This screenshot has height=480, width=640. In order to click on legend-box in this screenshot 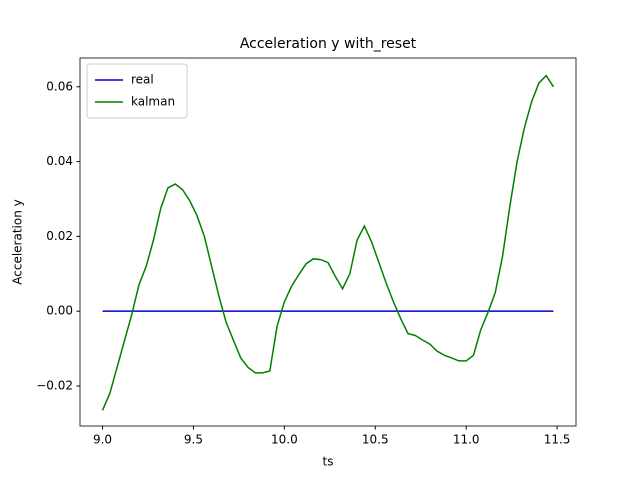, I will do `click(137, 91)`.